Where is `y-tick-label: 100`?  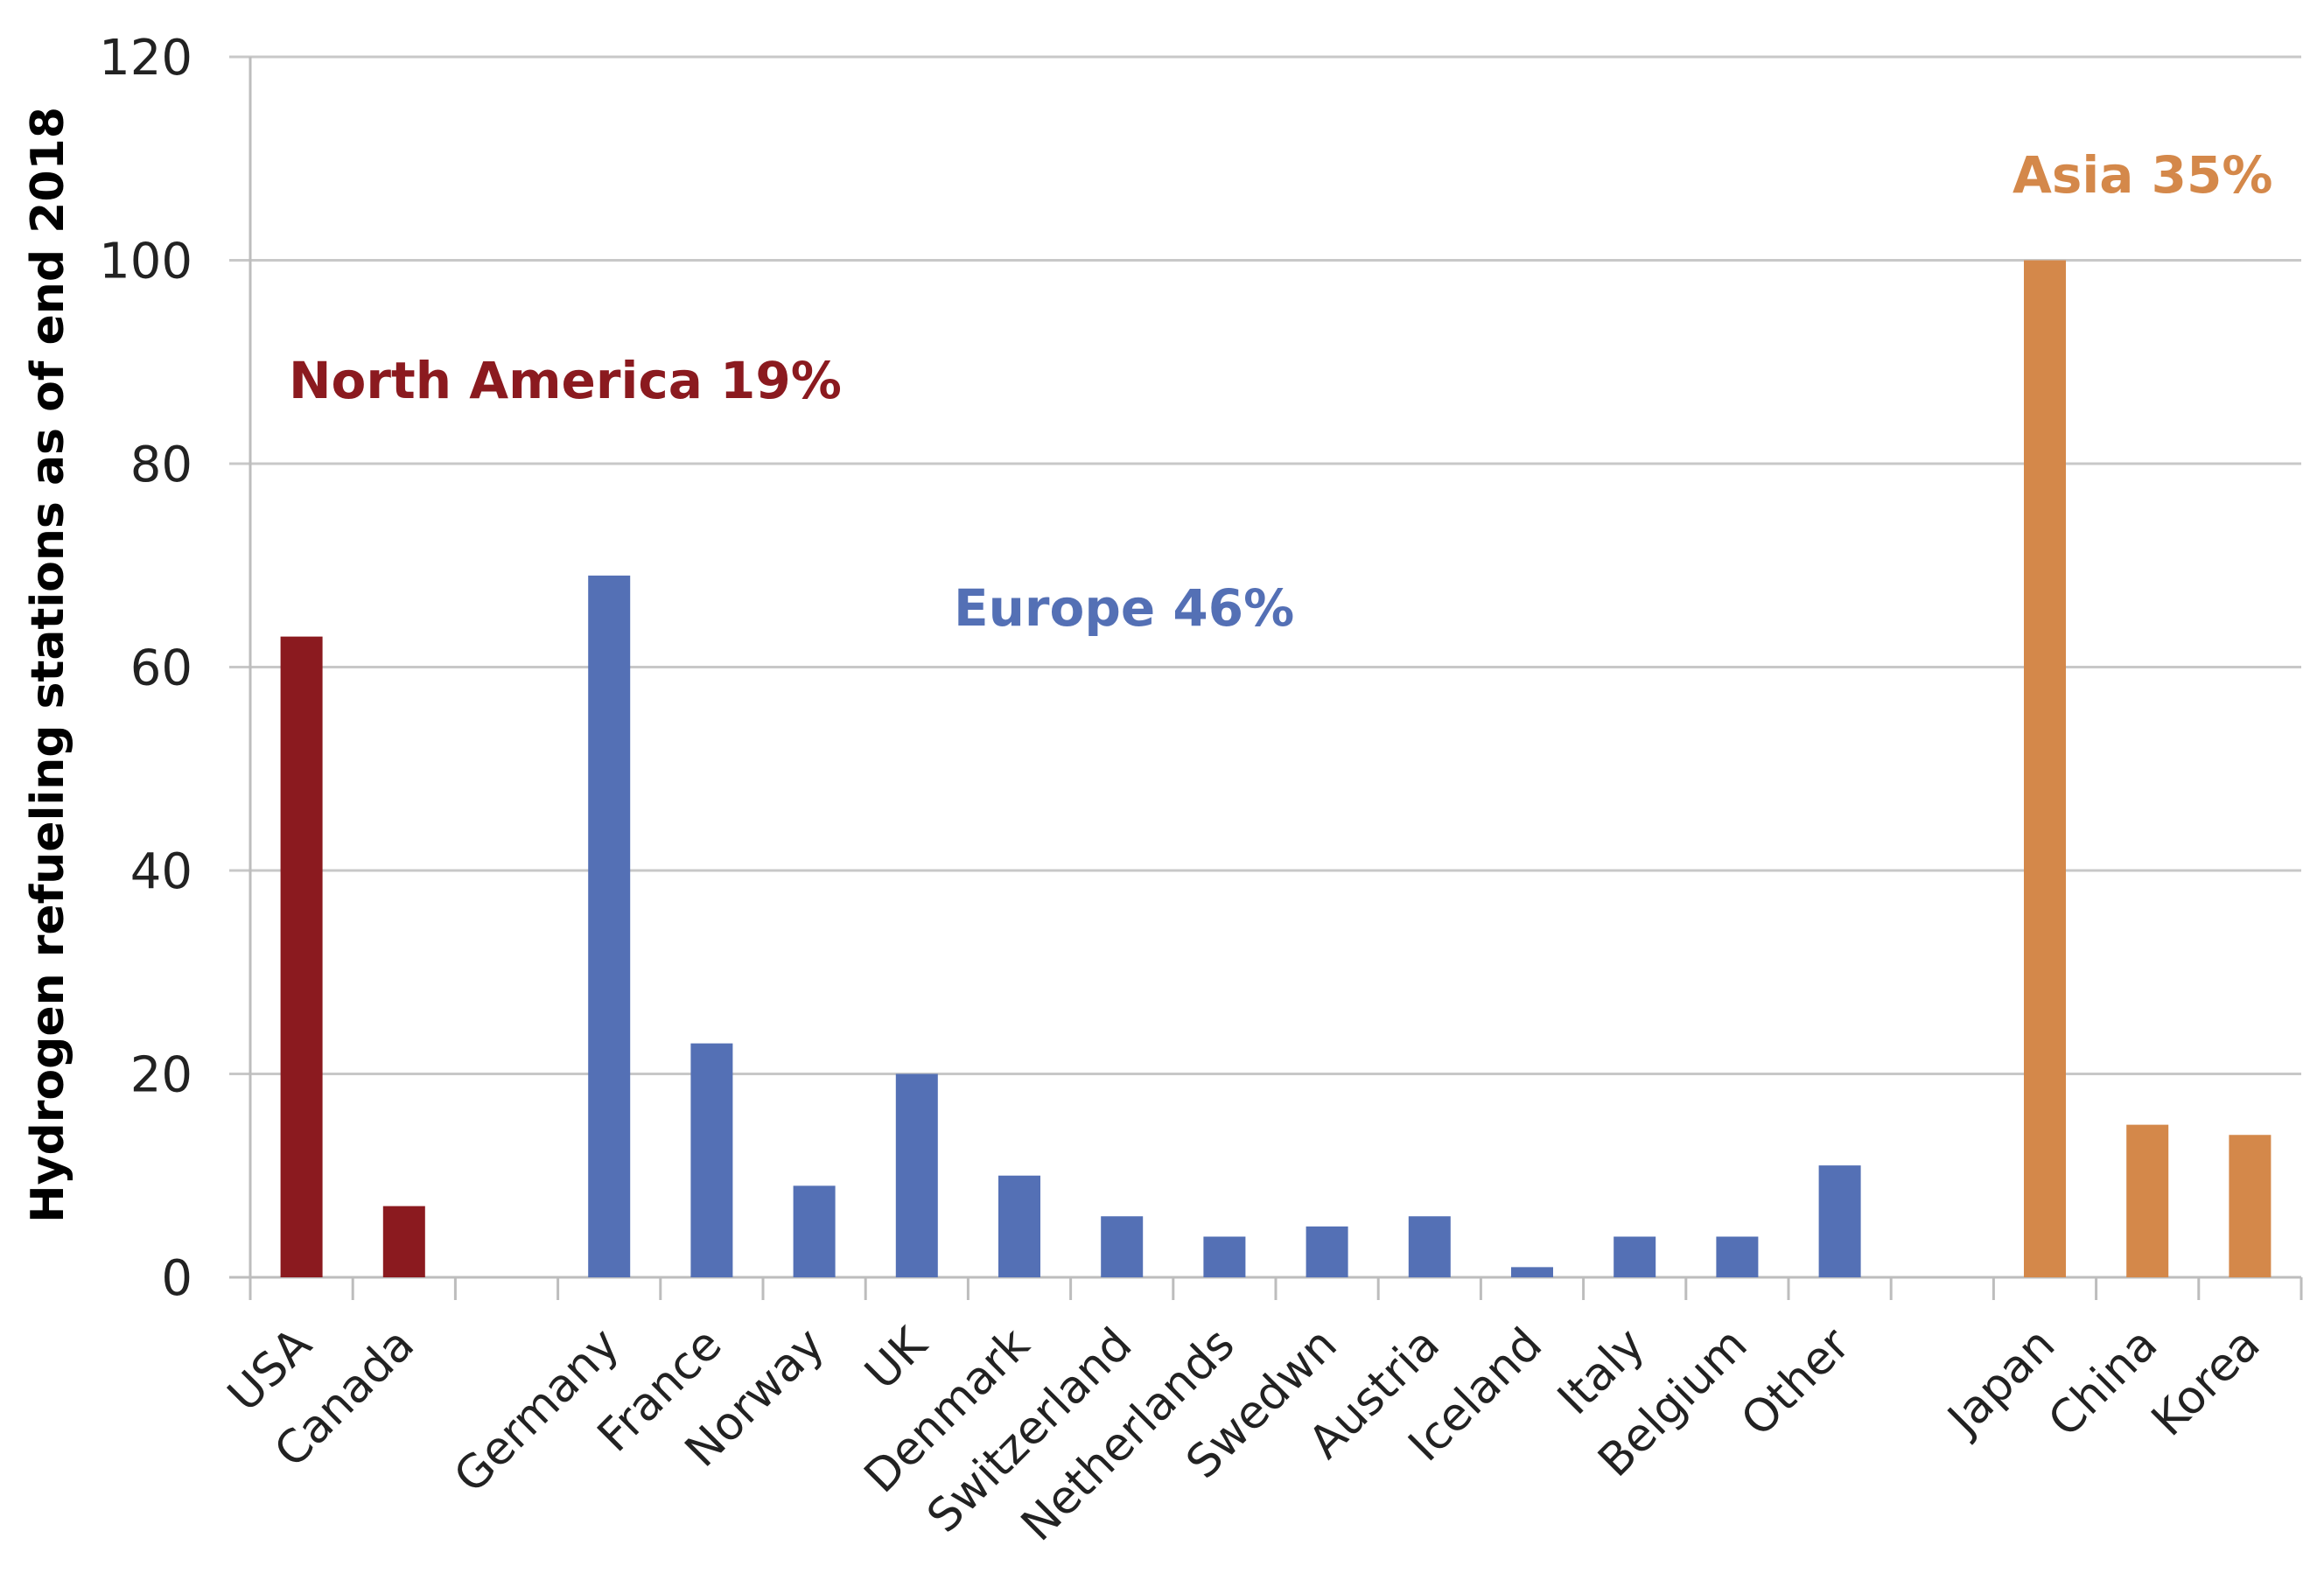
y-tick-label: 100 is located at coordinates (145, 262).